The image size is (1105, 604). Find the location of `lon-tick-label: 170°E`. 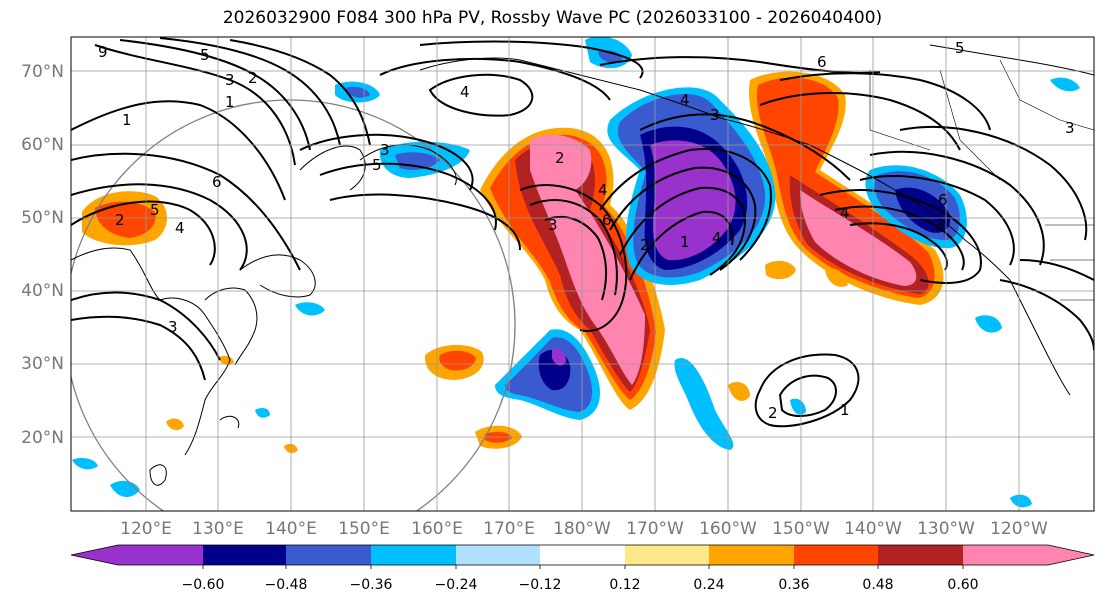

lon-tick-label: 170°E is located at coordinates (509, 529).